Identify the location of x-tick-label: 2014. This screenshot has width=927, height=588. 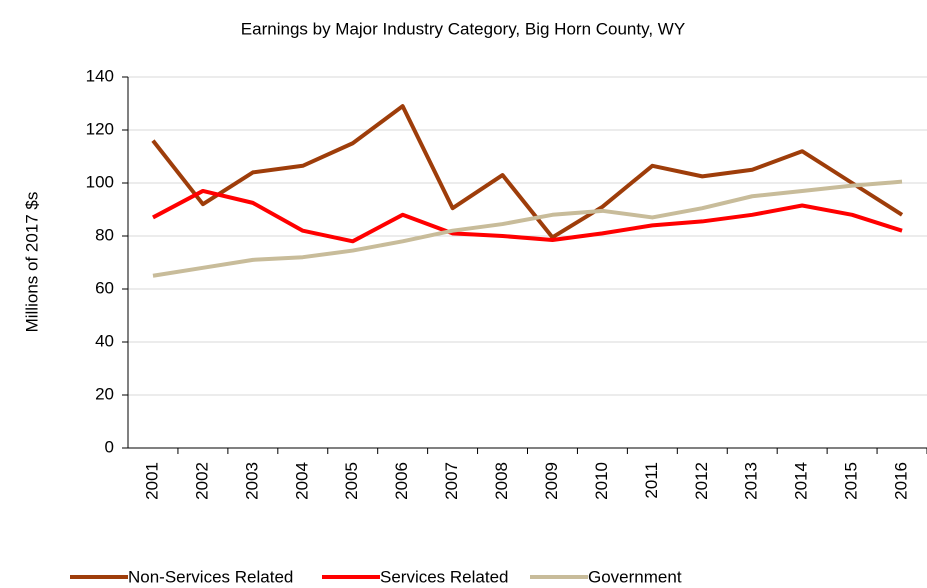
(801, 481).